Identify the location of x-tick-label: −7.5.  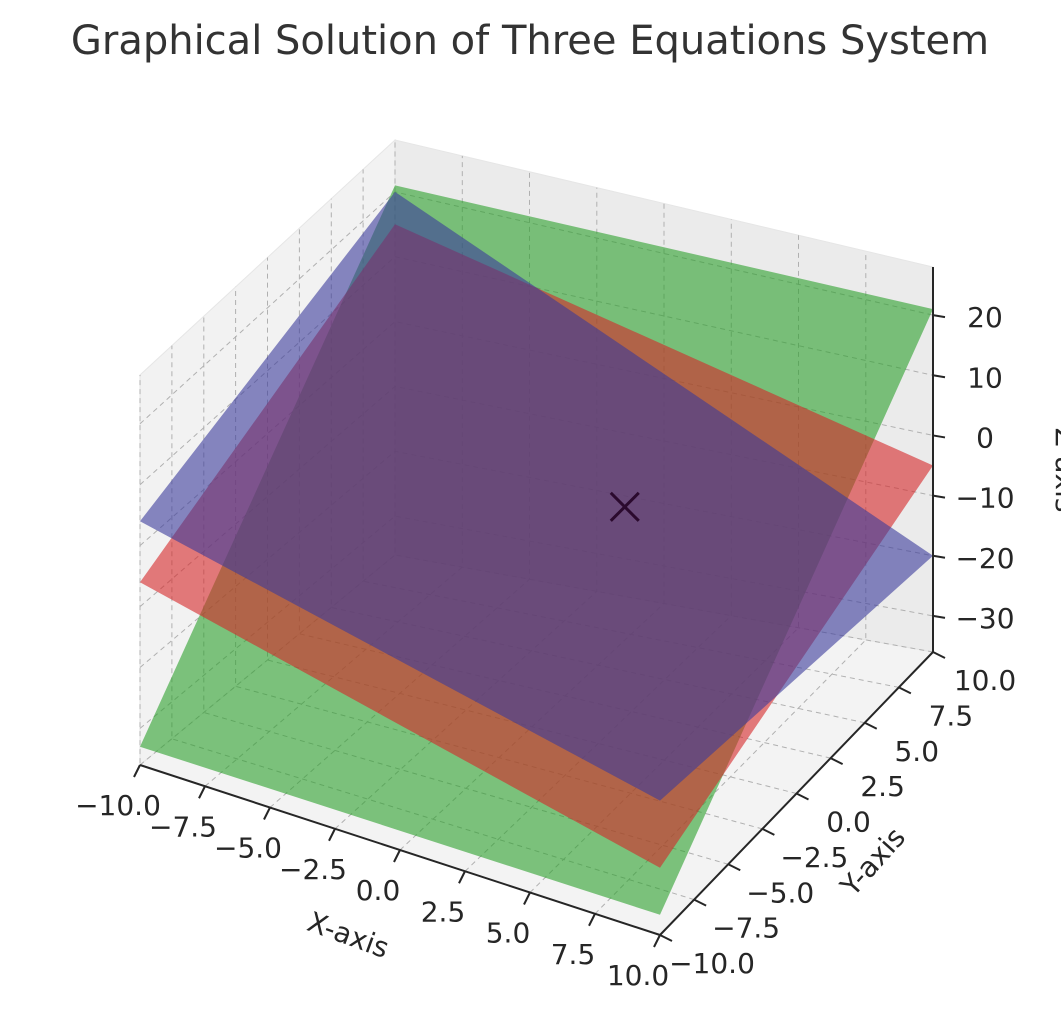
(183, 826).